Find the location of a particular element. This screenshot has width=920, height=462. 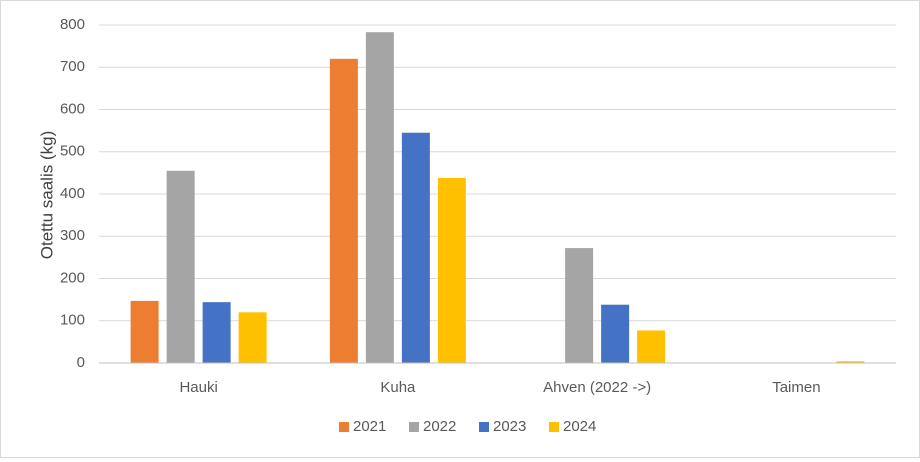

legend: 2021 2022 2023 2024 is located at coordinates (467, 426).